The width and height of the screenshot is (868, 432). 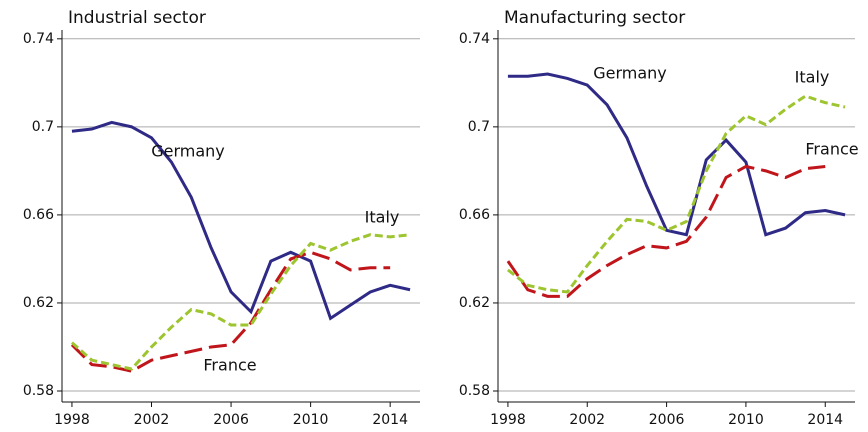 I want to click on chart-title: Industrial sector, so click(x=137, y=18).